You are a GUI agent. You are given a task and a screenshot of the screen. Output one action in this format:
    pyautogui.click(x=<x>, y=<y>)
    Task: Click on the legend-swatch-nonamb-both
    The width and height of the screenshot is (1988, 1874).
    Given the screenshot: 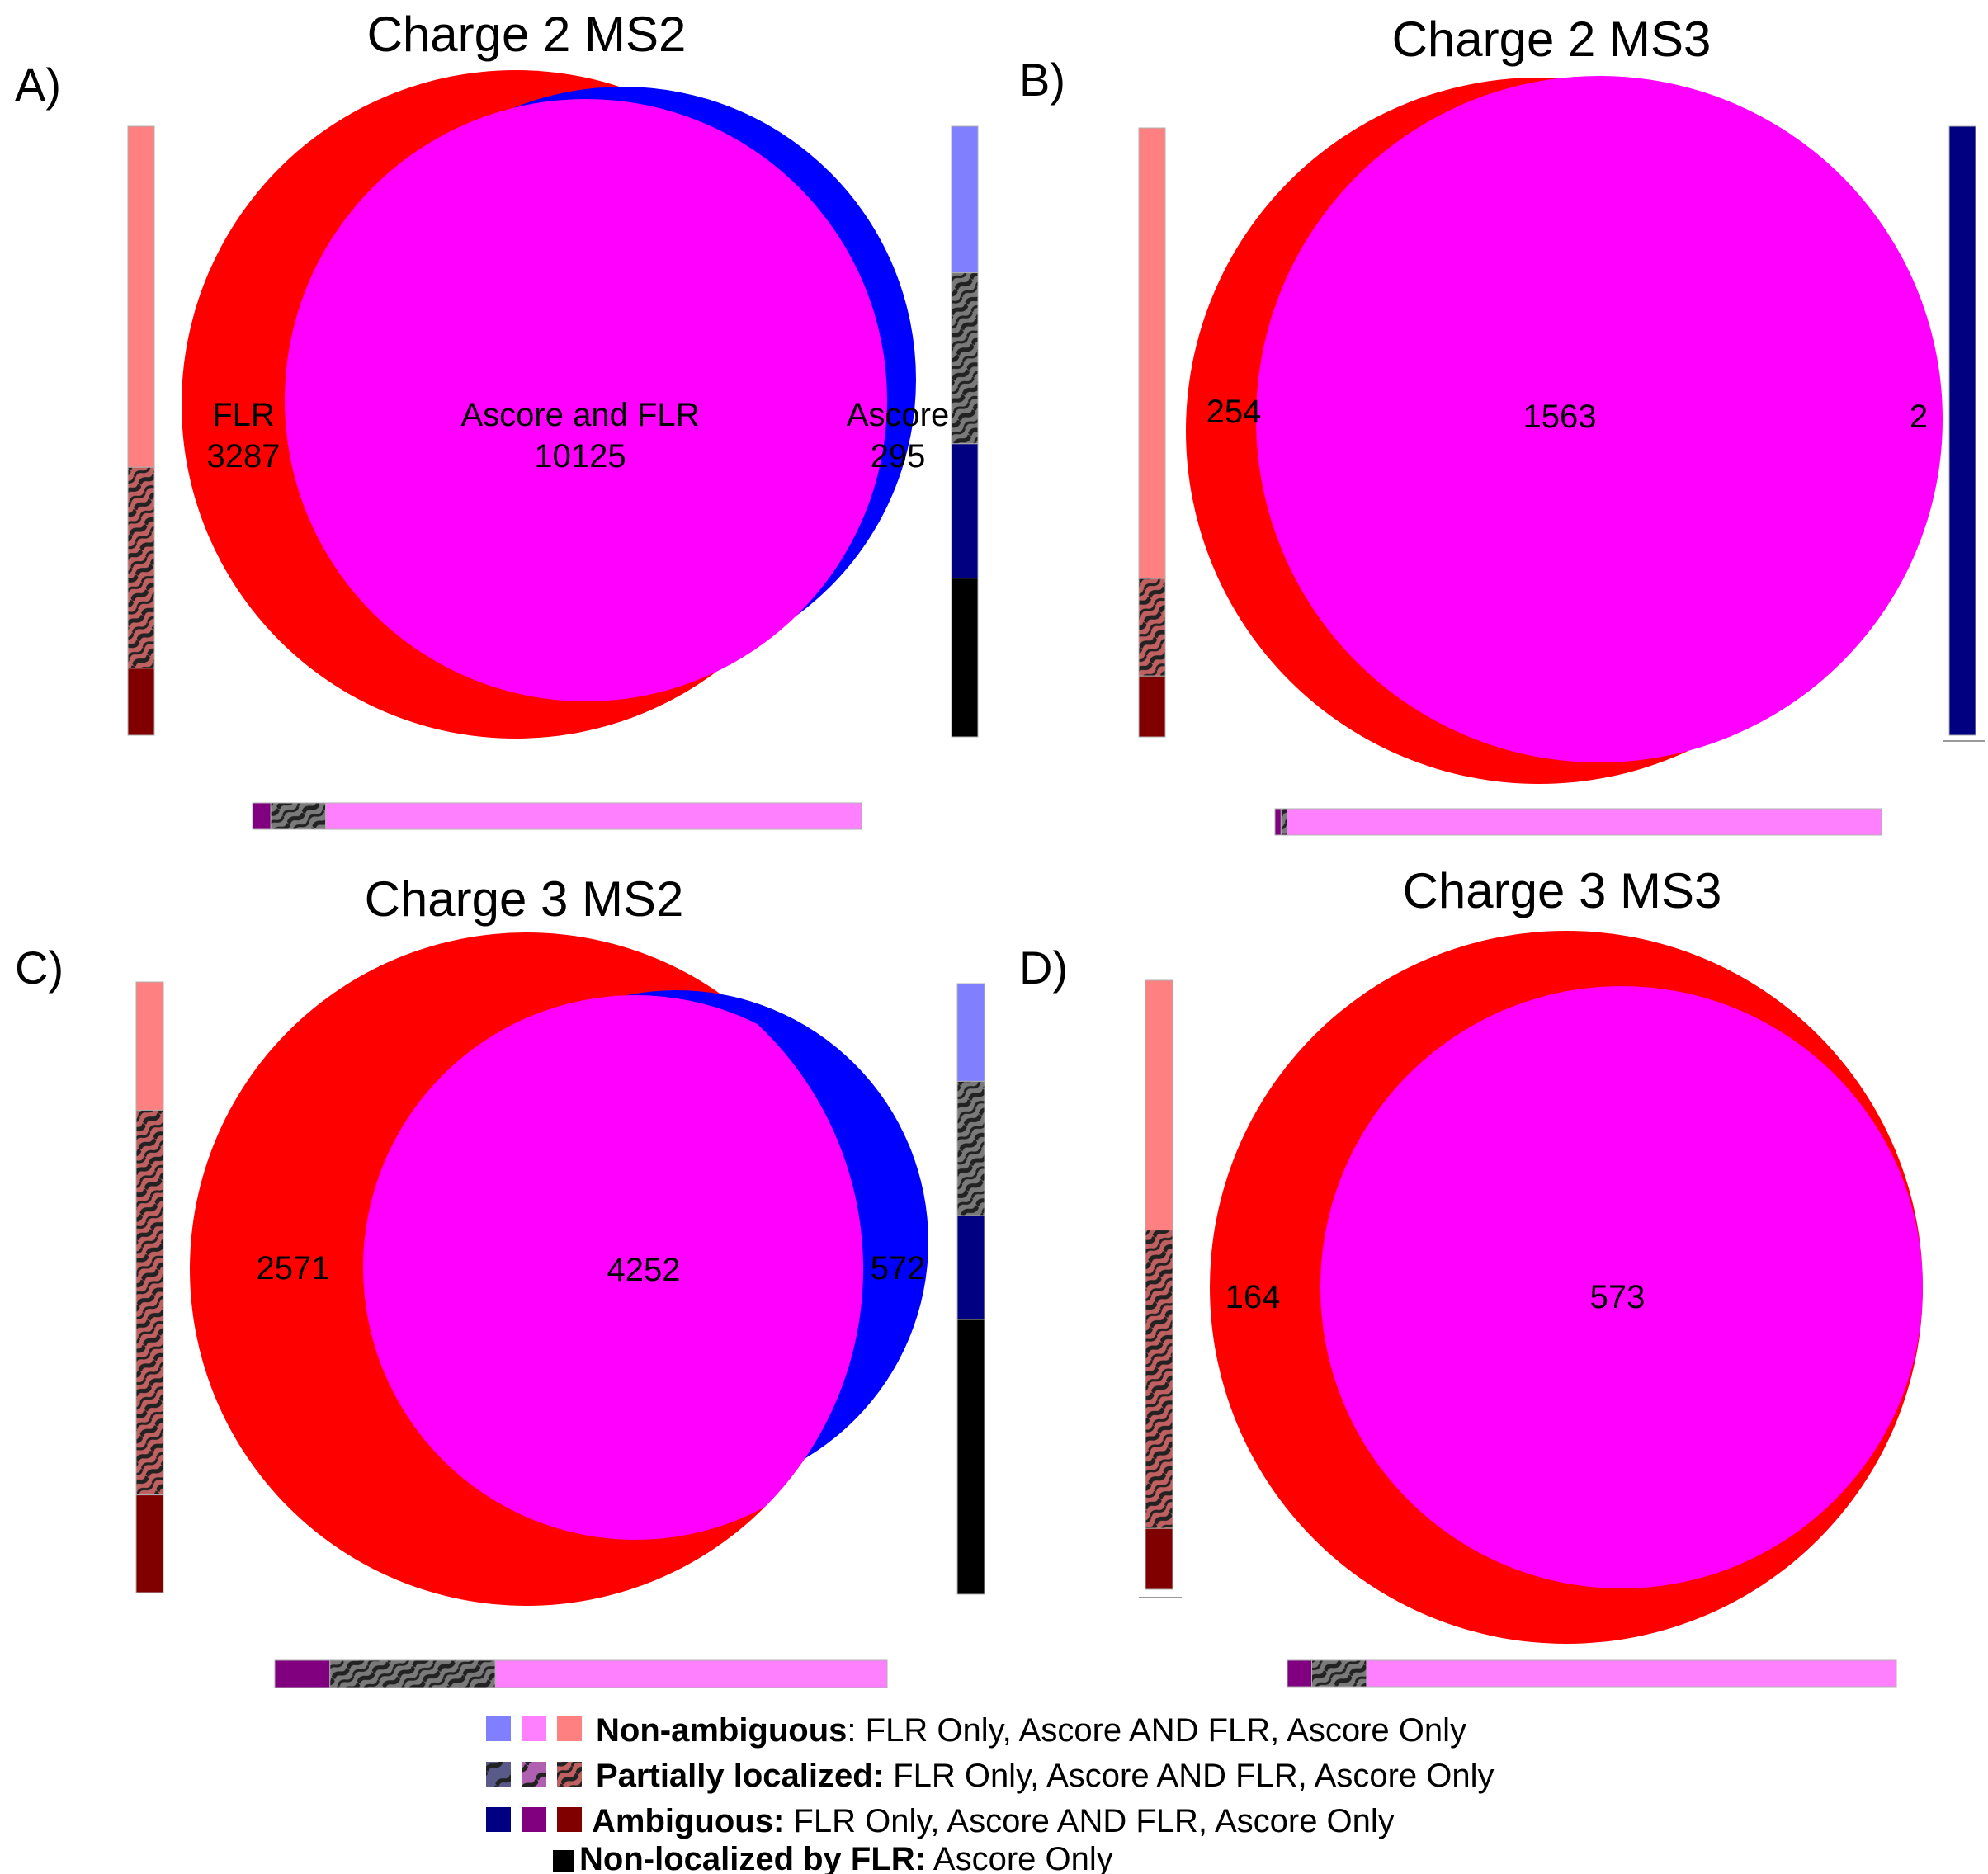 What is the action you would take?
    pyautogui.click(x=534, y=1728)
    